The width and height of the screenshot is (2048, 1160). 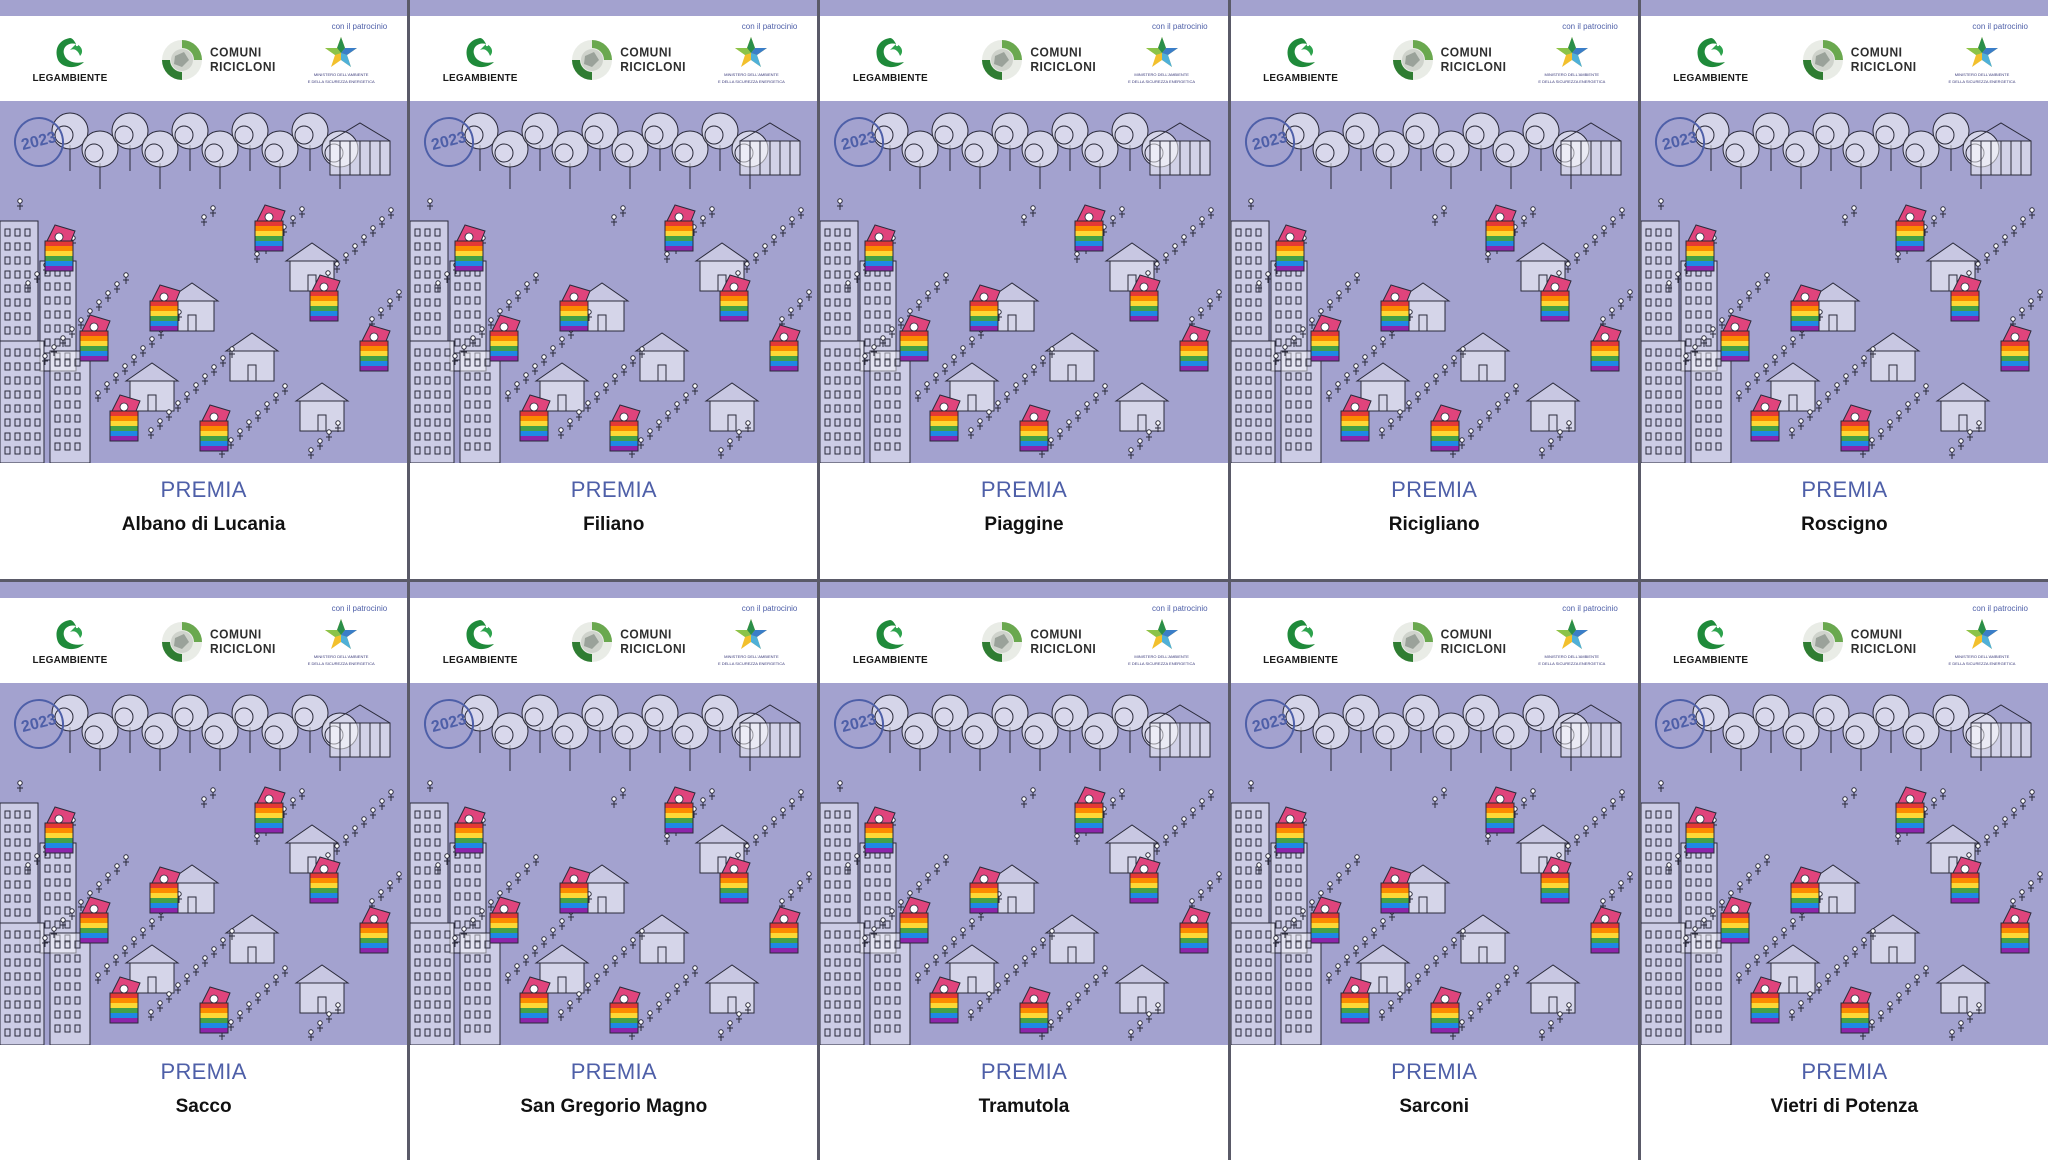 I want to click on town-name: Vietri di Potenza, so click(x=1844, y=1106).